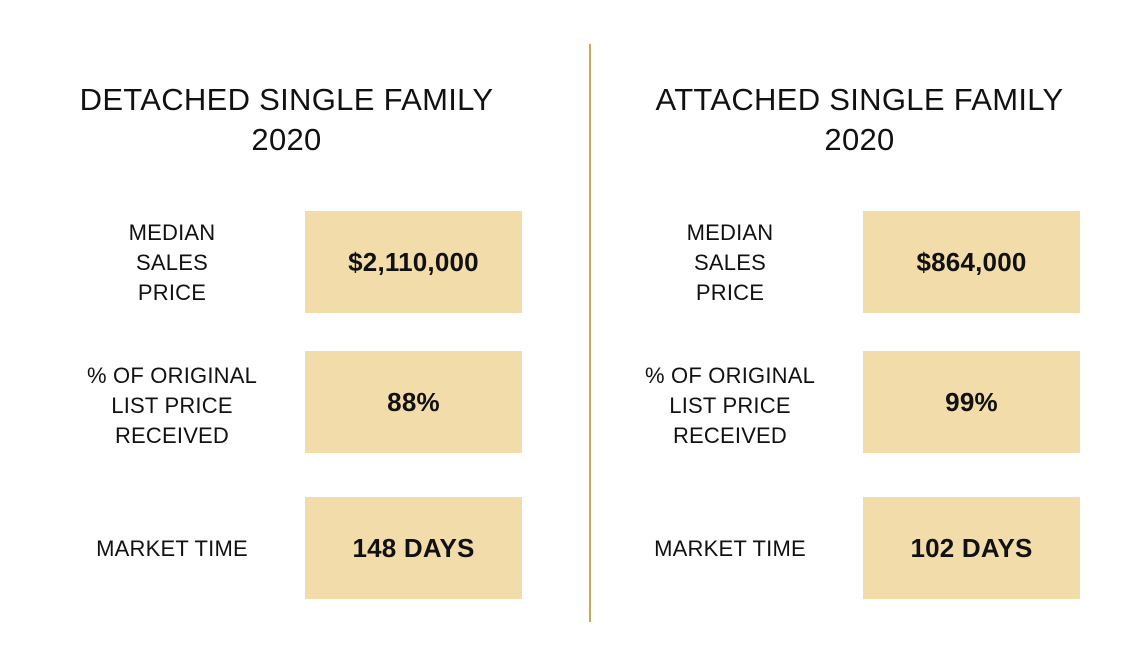 Image resolution: width=1146 pixels, height=667 pixels. Describe the element at coordinates (286, 120) in the screenshot. I see `panel-title: DETACHED SINGLE FAMILY 2020` at that location.